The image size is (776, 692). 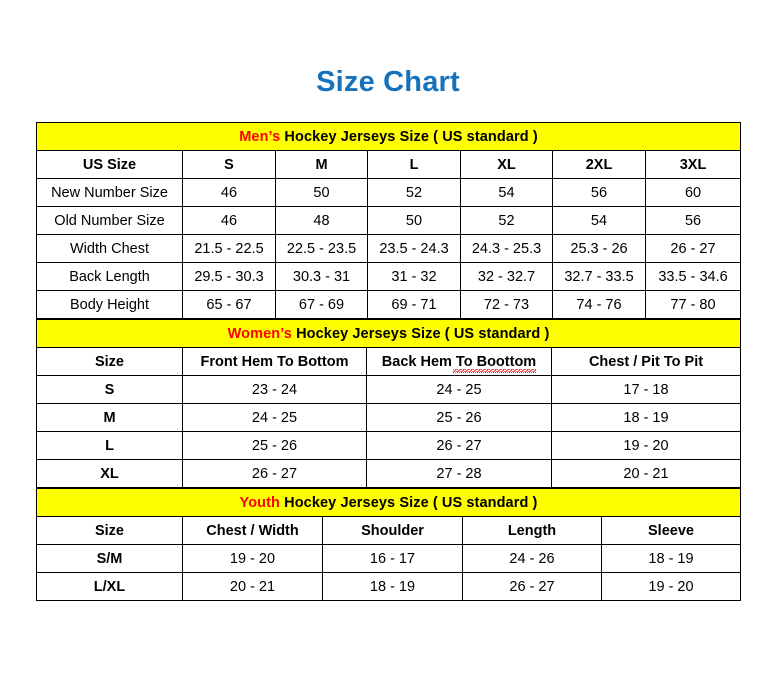 I want to click on womens-banner-rest: Hockey Jerseys Size ( US standard ), so click(x=420, y=333).